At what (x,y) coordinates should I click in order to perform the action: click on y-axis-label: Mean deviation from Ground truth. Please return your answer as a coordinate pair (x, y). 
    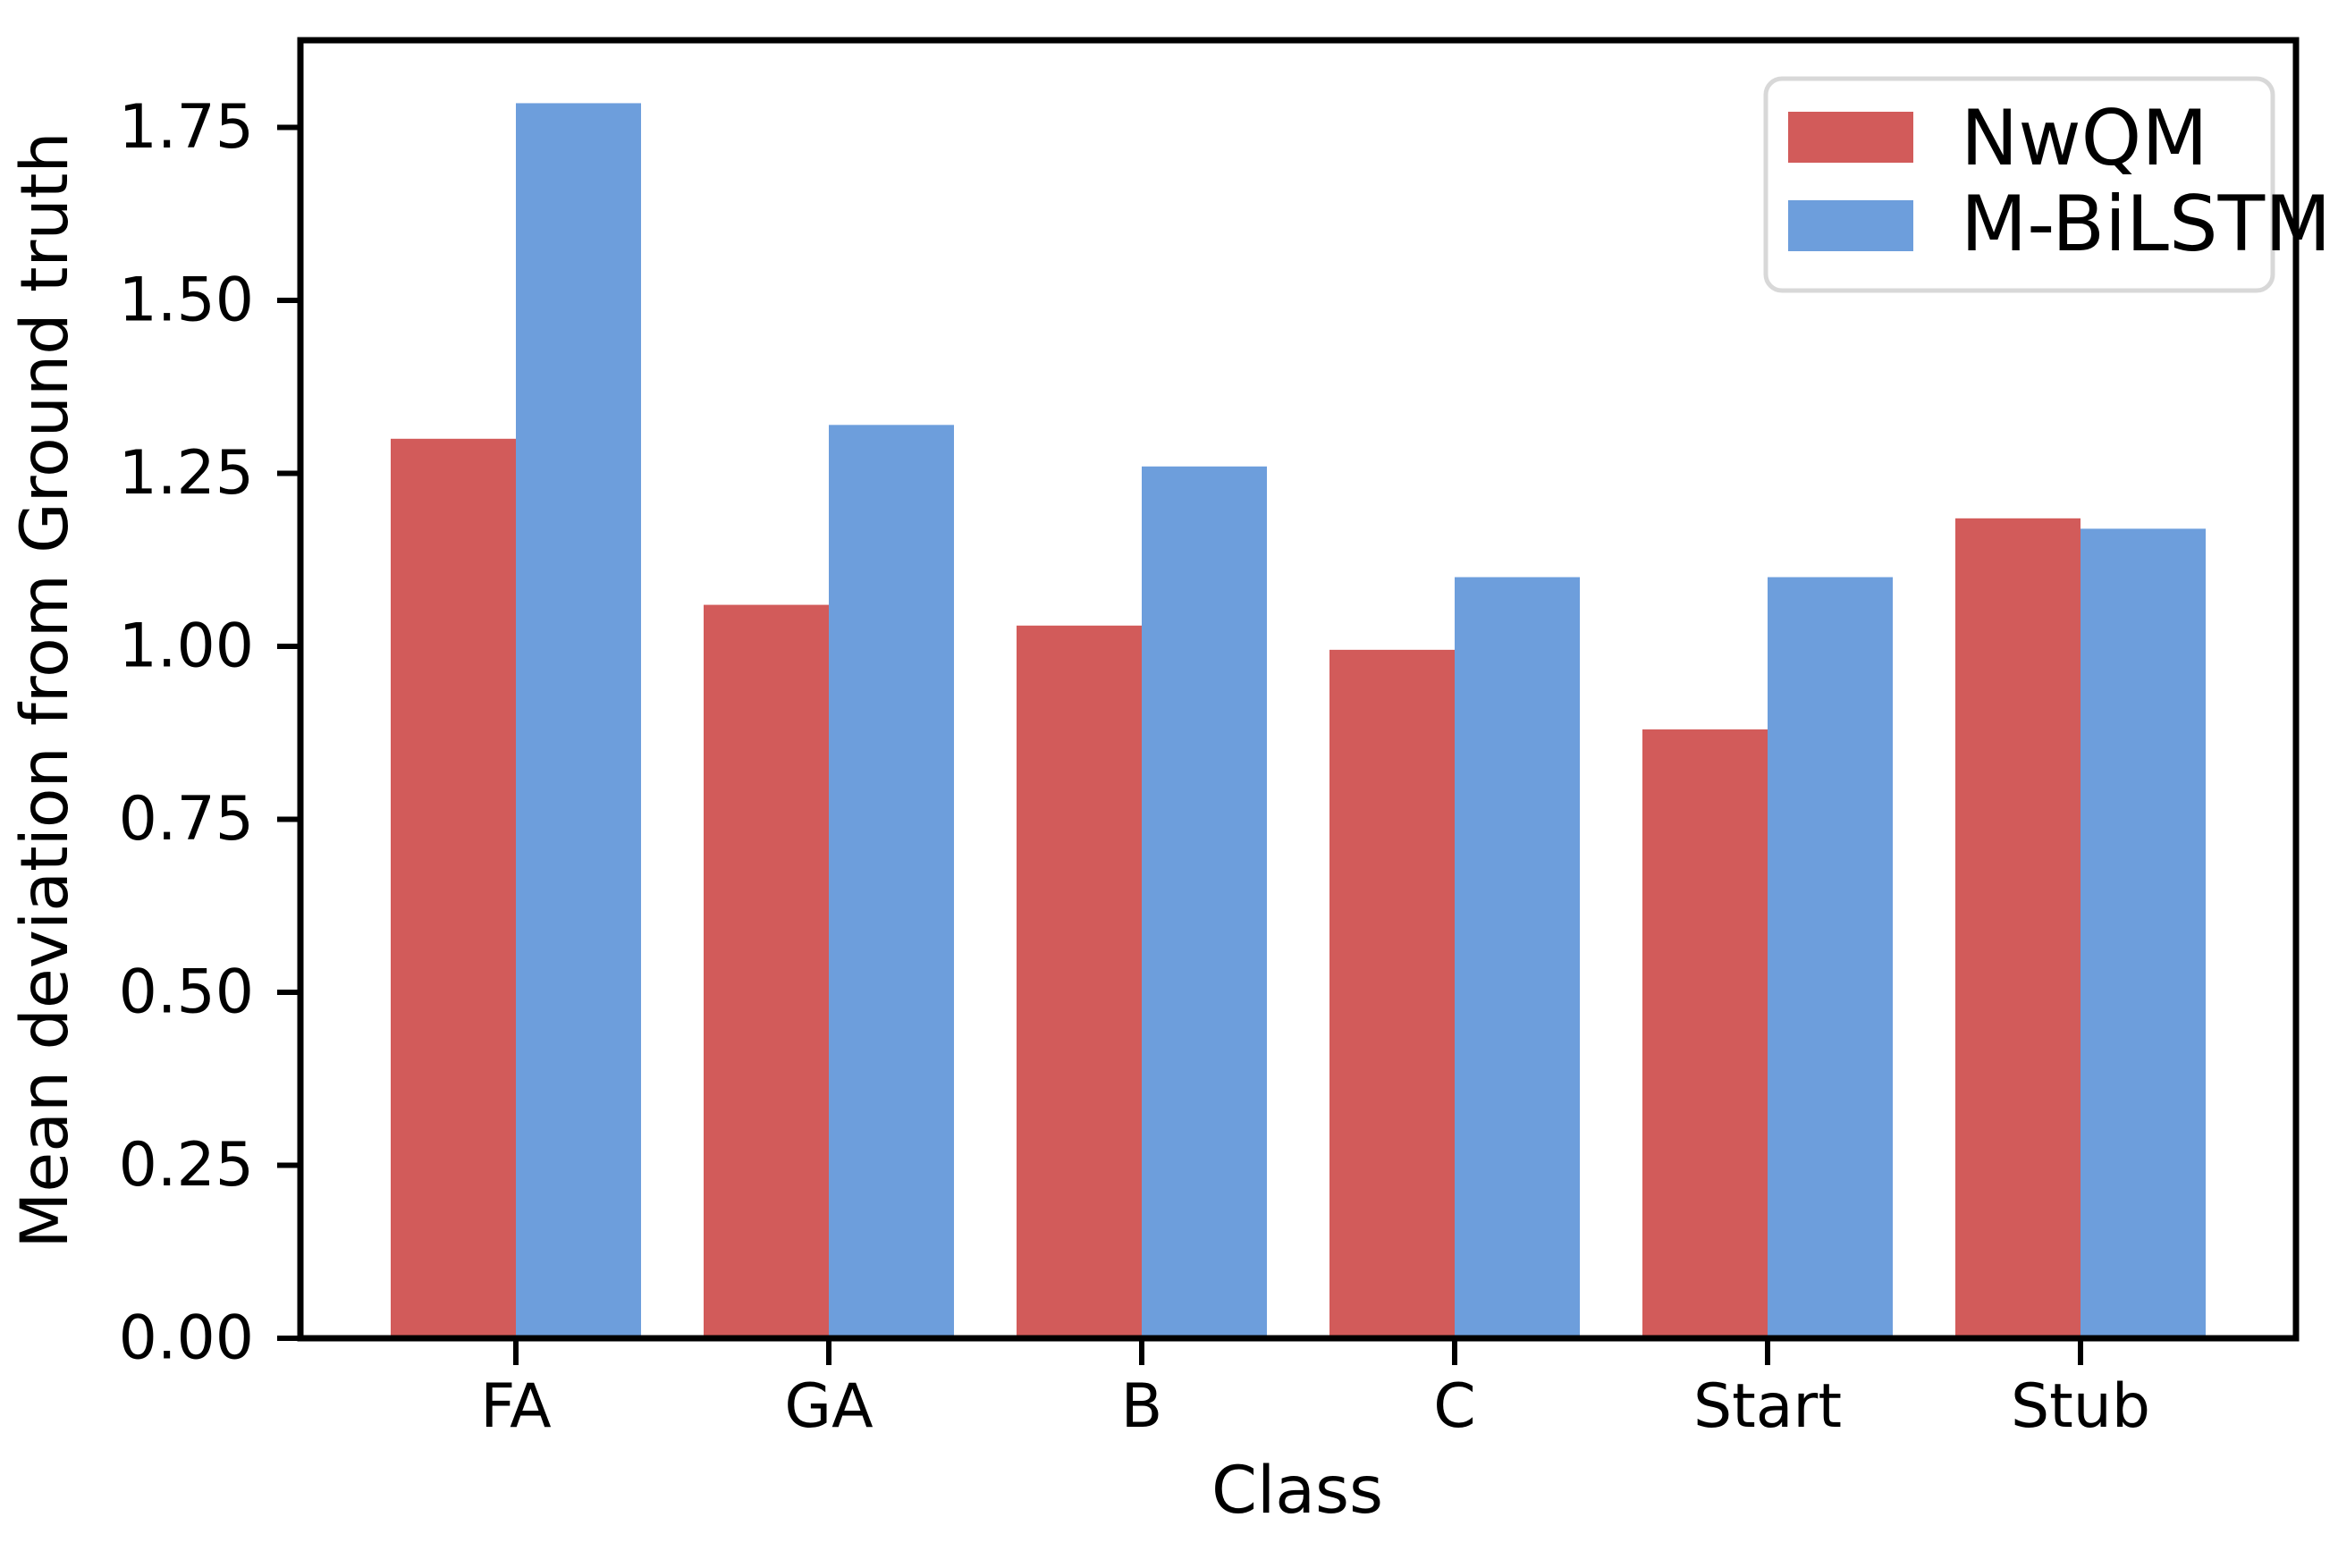
    Looking at the image, I should click on (45, 689).